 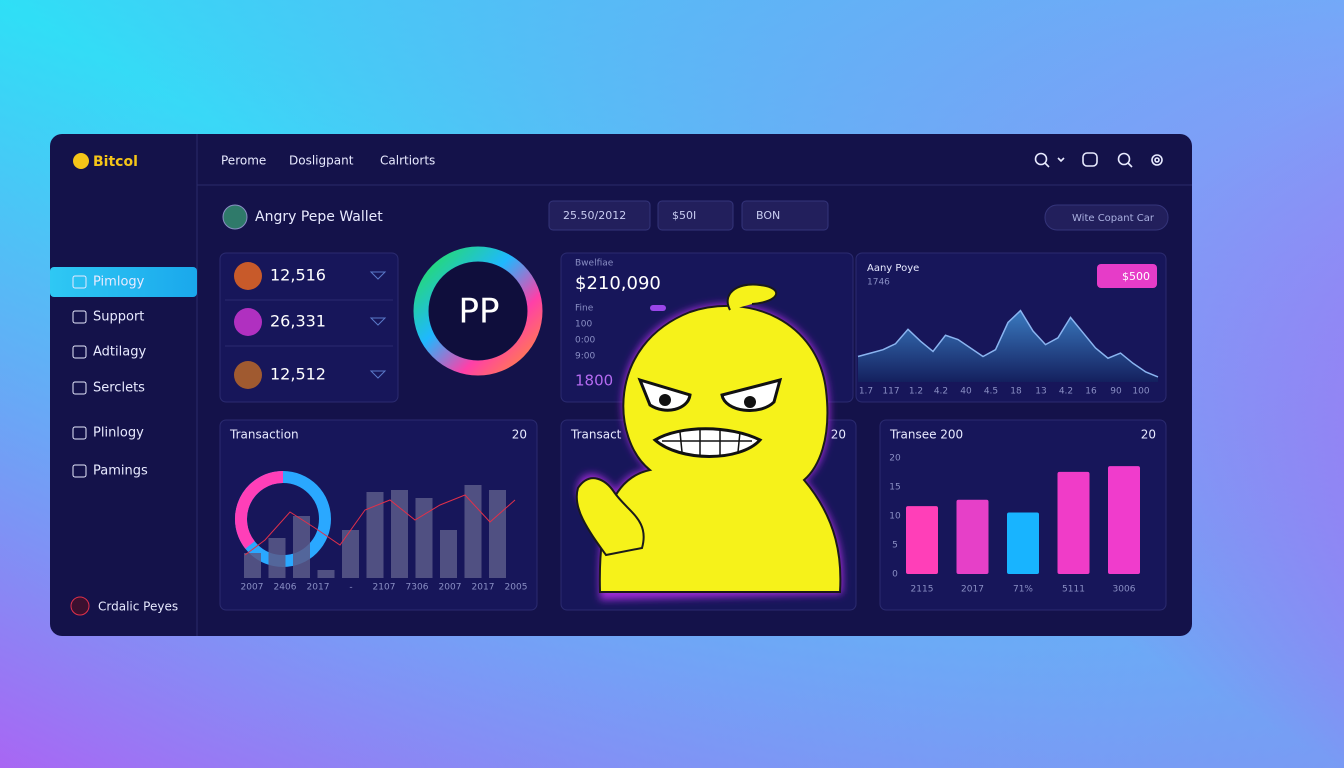 What do you see at coordinates (922, 590) in the screenshot?
I see `x-label: 2115` at bounding box center [922, 590].